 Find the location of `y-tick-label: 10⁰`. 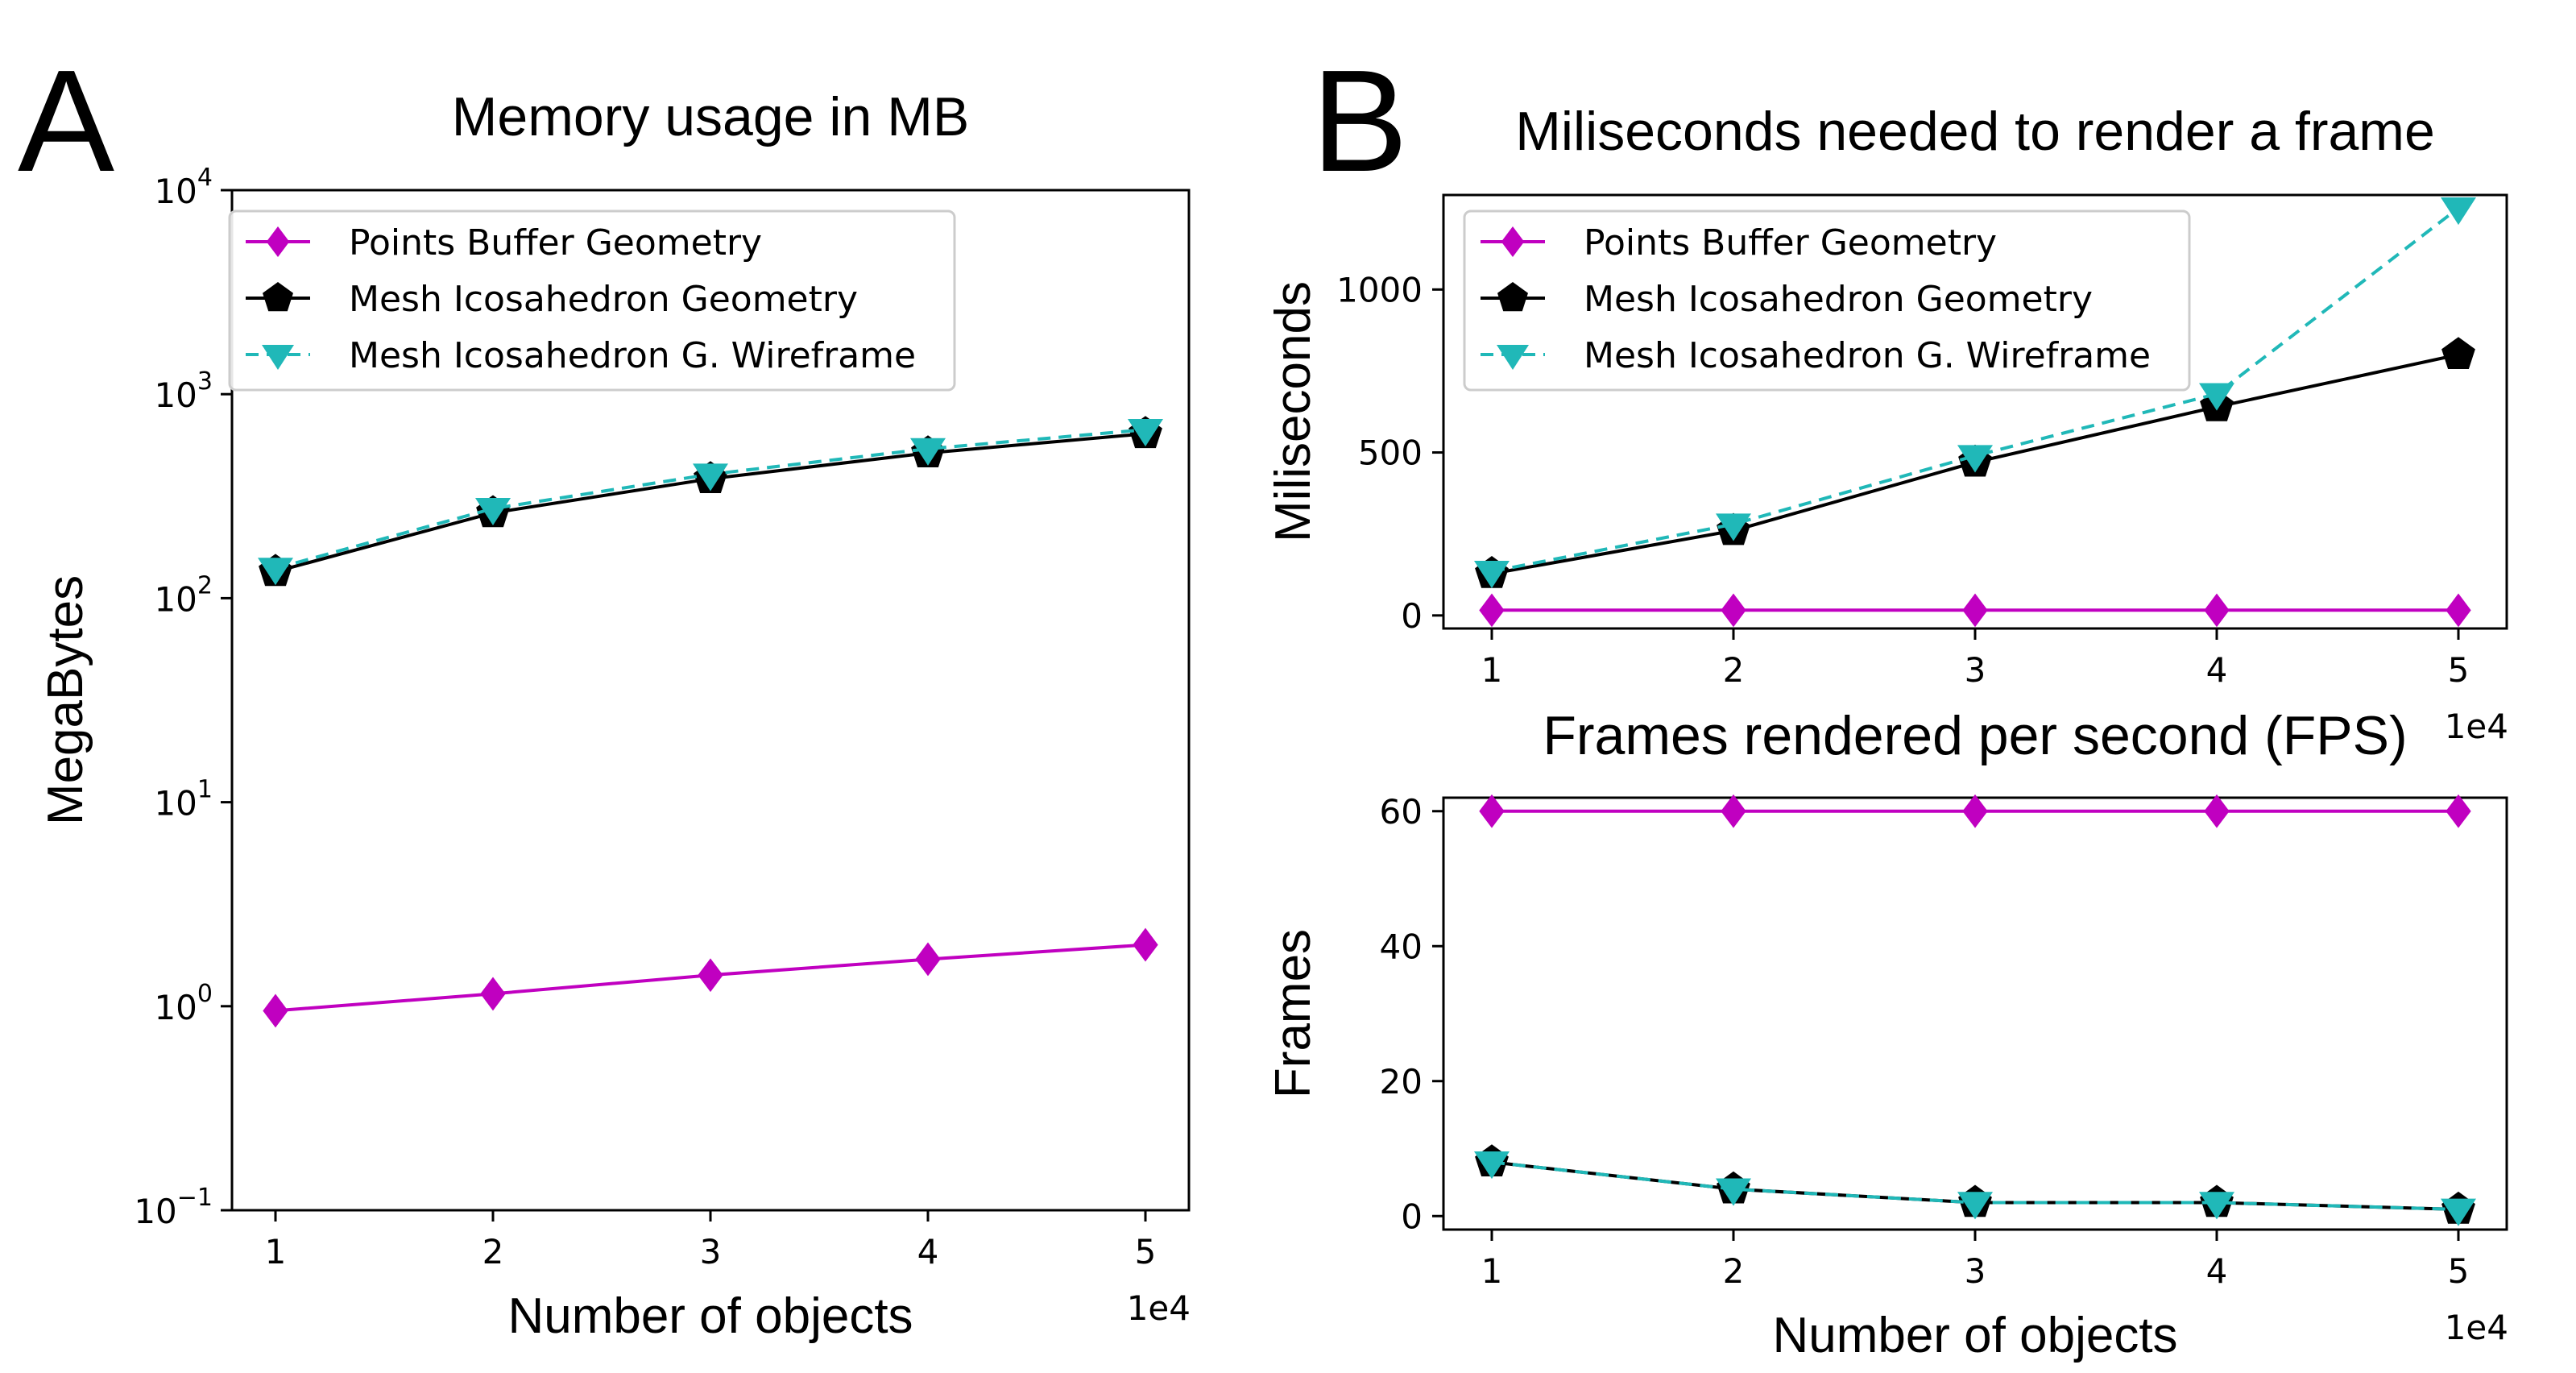

y-tick-label: 10⁰ is located at coordinates (183, 1004).